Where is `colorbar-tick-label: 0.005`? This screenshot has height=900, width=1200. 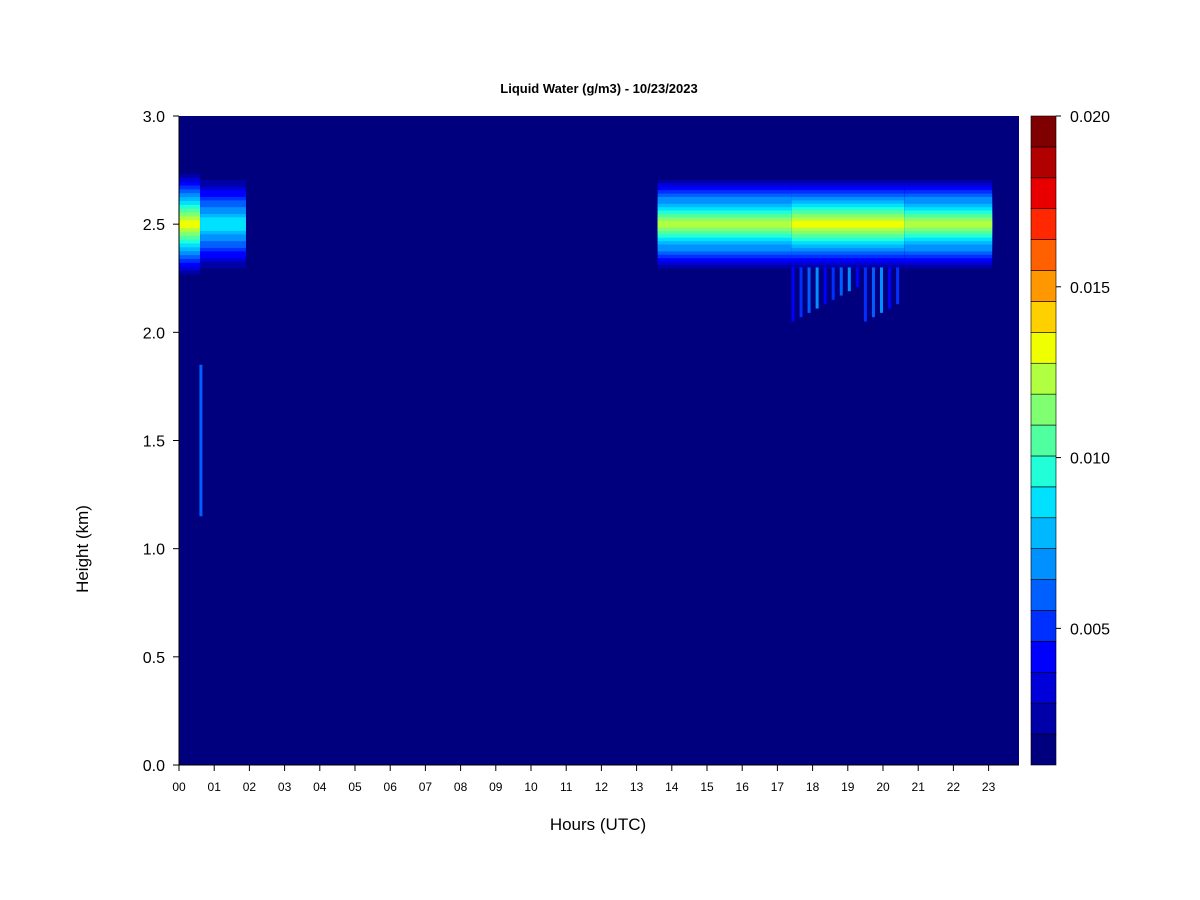 colorbar-tick-label: 0.005 is located at coordinates (1090, 629).